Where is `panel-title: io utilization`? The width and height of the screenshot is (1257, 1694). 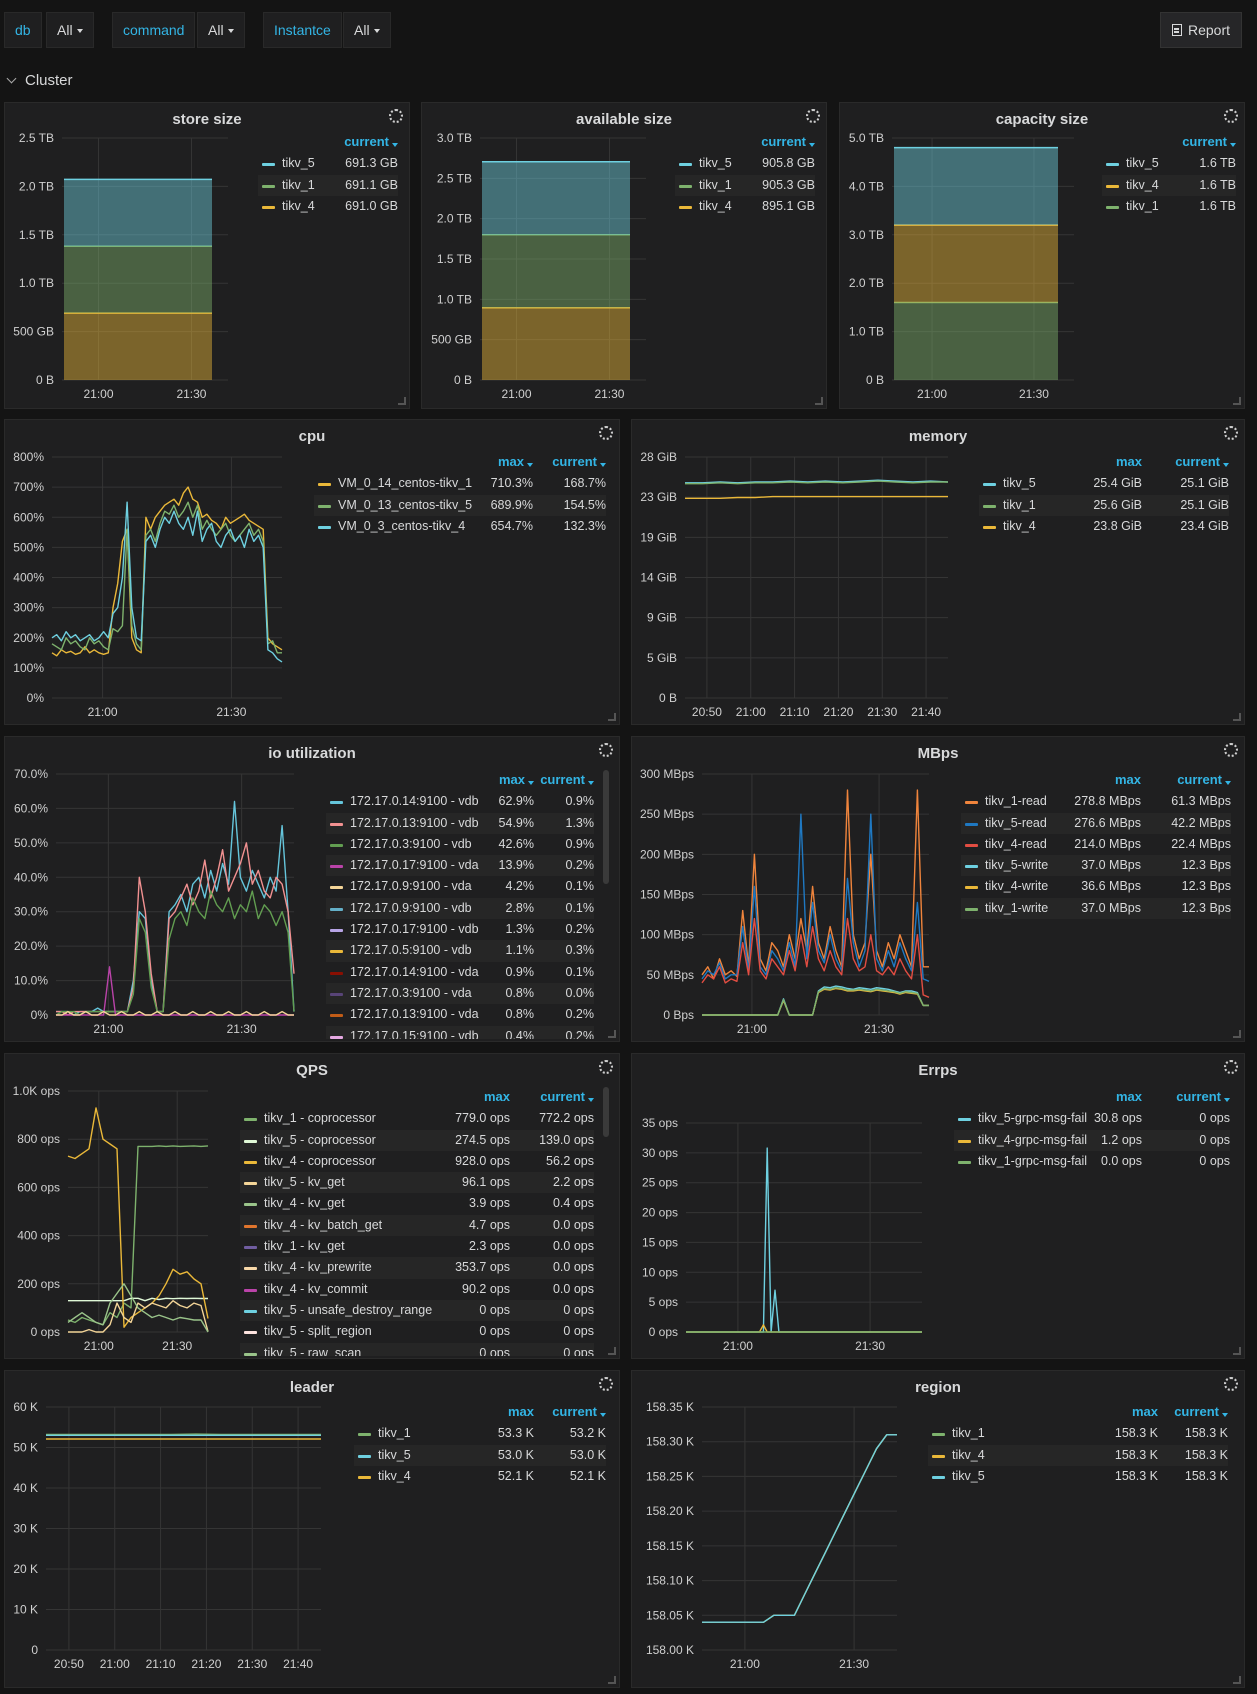
panel-title: io utilization is located at coordinates (312, 753).